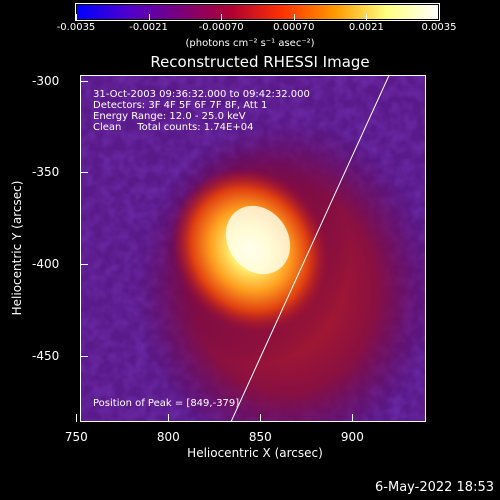  What do you see at coordinates (439, 27) in the screenshot?
I see `colorbar-tick-label: 0.0035` at bounding box center [439, 27].